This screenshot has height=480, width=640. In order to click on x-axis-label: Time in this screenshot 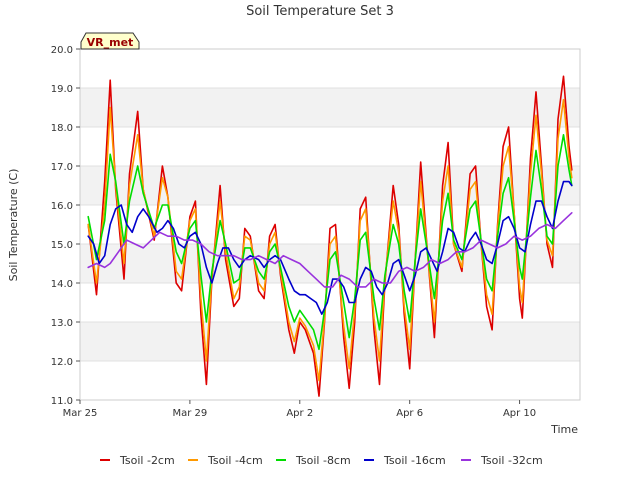, I will do `click(564, 429)`.